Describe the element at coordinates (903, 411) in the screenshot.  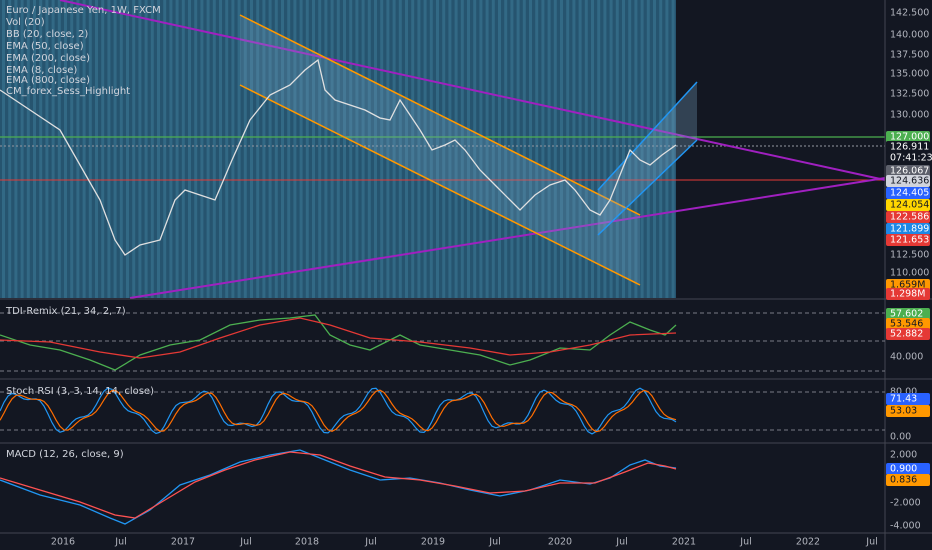
I see `badge-label: 53.03` at that location.